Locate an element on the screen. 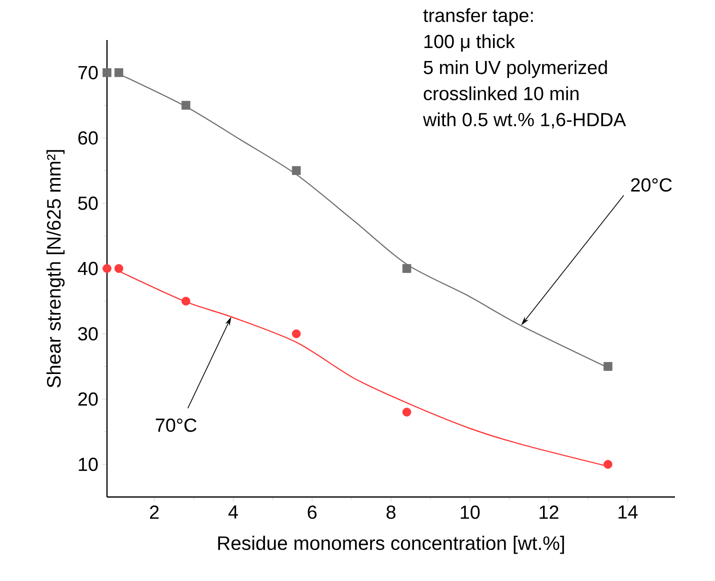 The height and width of the screenshot is (581, 715). annotation: 100 μ thick is located at coordinates (469, 43).